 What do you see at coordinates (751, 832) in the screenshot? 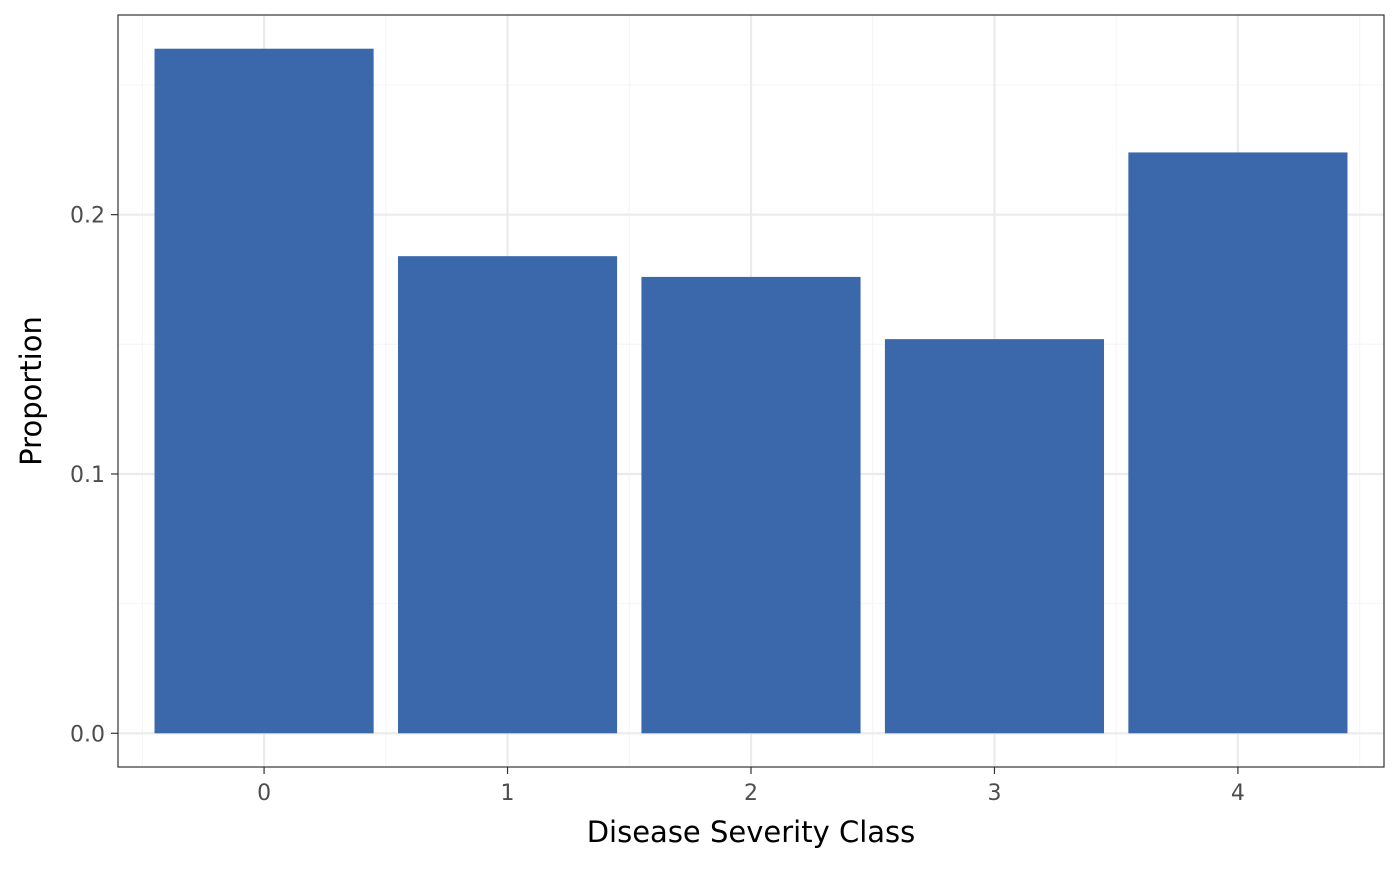
I see `x-axis-title: Disease Severity Class` at bounding box center [751, 832].